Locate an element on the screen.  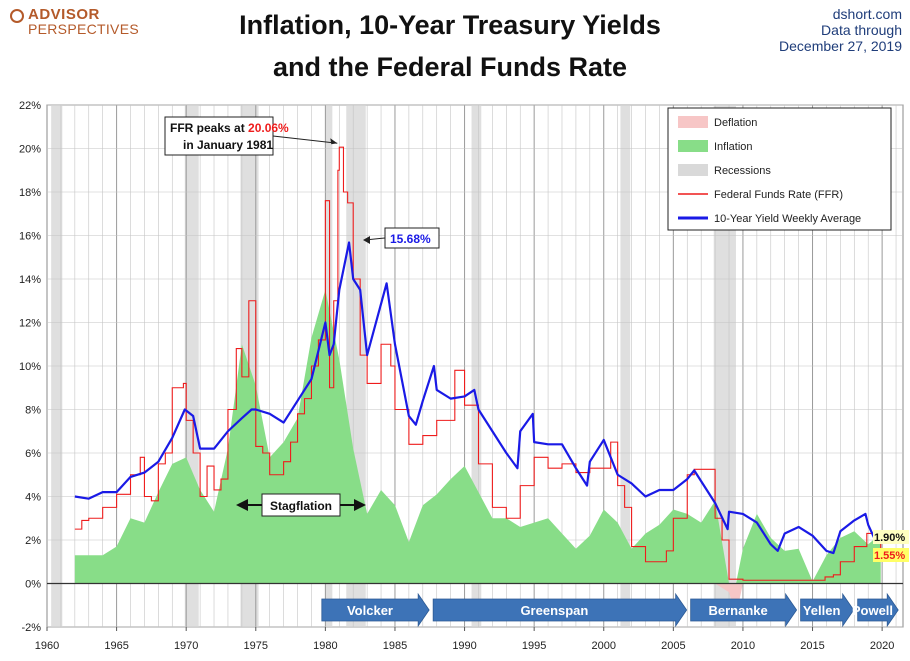
x-tick-label: 1970 is located at coordinates (186, 646).